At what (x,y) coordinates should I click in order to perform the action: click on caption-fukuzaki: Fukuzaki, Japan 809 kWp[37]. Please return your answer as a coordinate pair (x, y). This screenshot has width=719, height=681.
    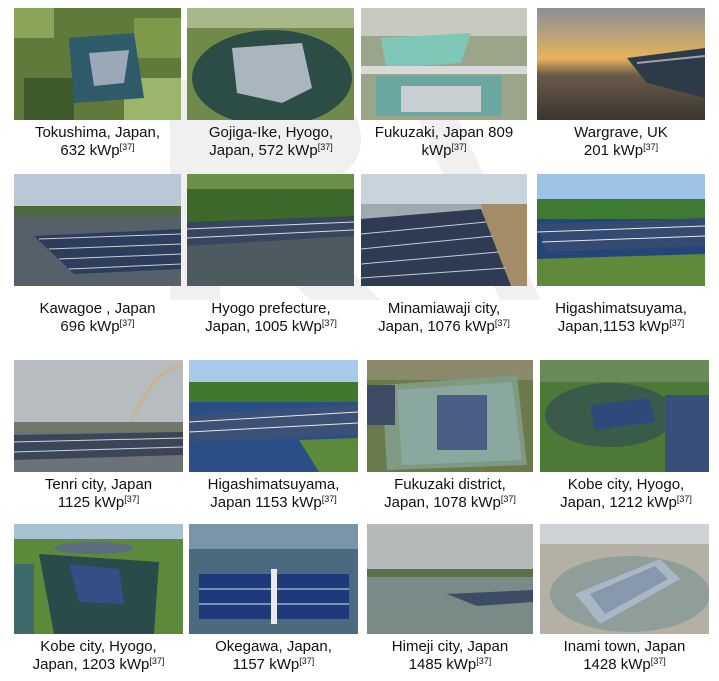
    Looking at the image, I should click on (444, 141).